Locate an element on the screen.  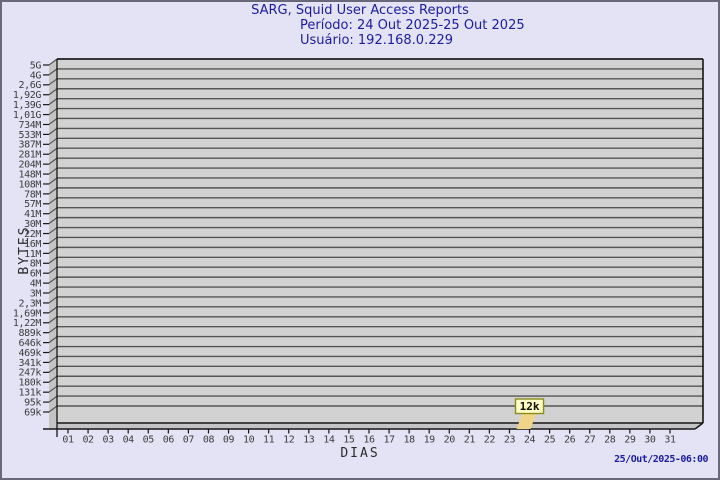
y-tick-label: 22M is located at coordinates (32, 234).